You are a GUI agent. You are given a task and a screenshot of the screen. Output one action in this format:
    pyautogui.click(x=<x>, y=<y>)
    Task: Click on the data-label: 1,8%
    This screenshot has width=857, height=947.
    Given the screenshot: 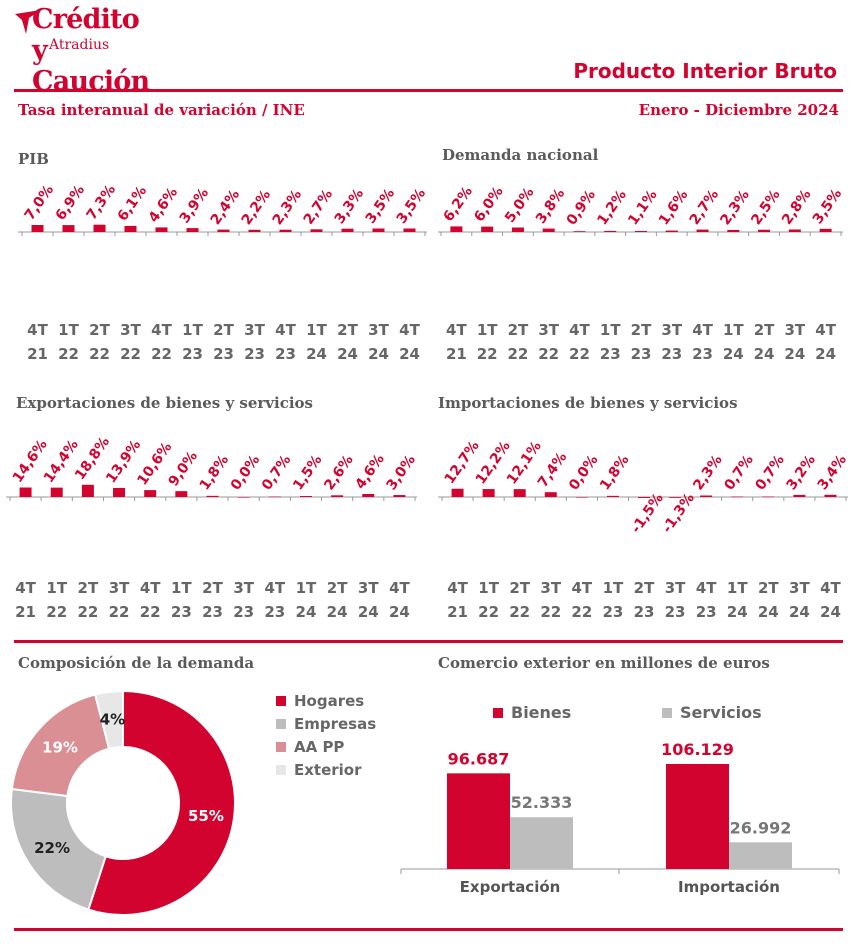 What is the action you would take?
    pyautogui.click(x=614, y=472)
    